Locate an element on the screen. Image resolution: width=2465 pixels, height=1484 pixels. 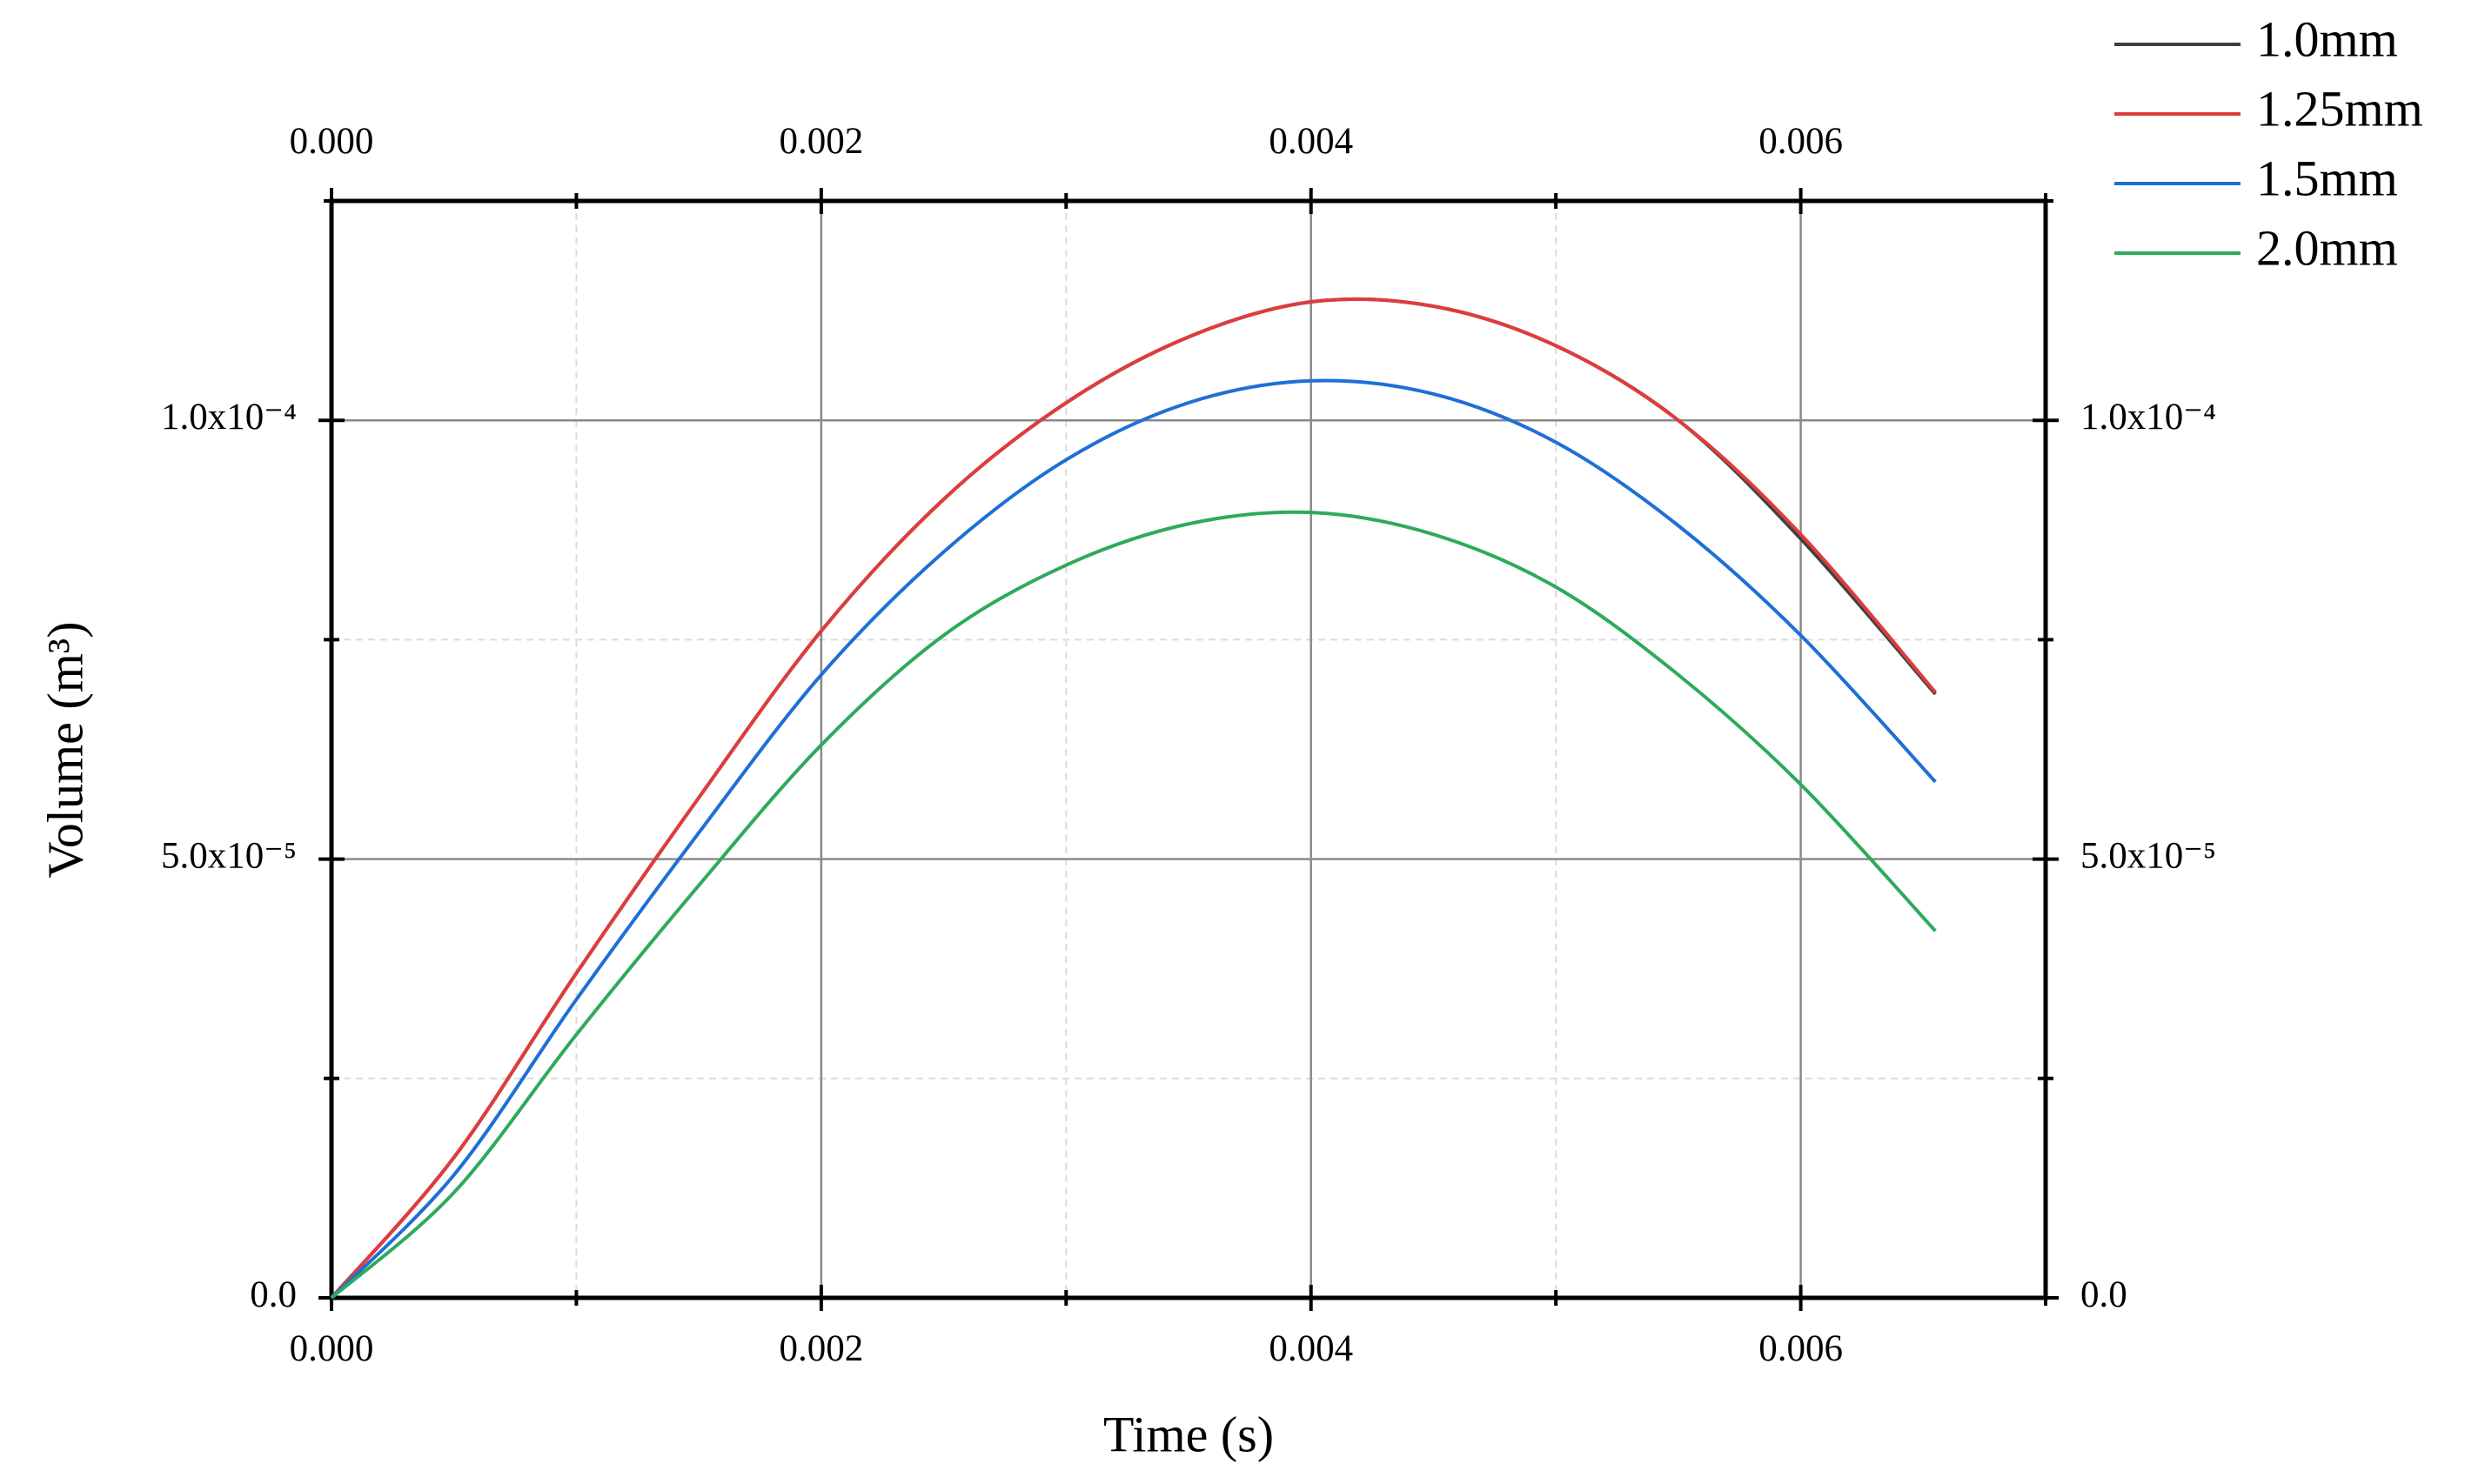
x-tick-label-top: 0.006 is located at coordinates (1800, 141).